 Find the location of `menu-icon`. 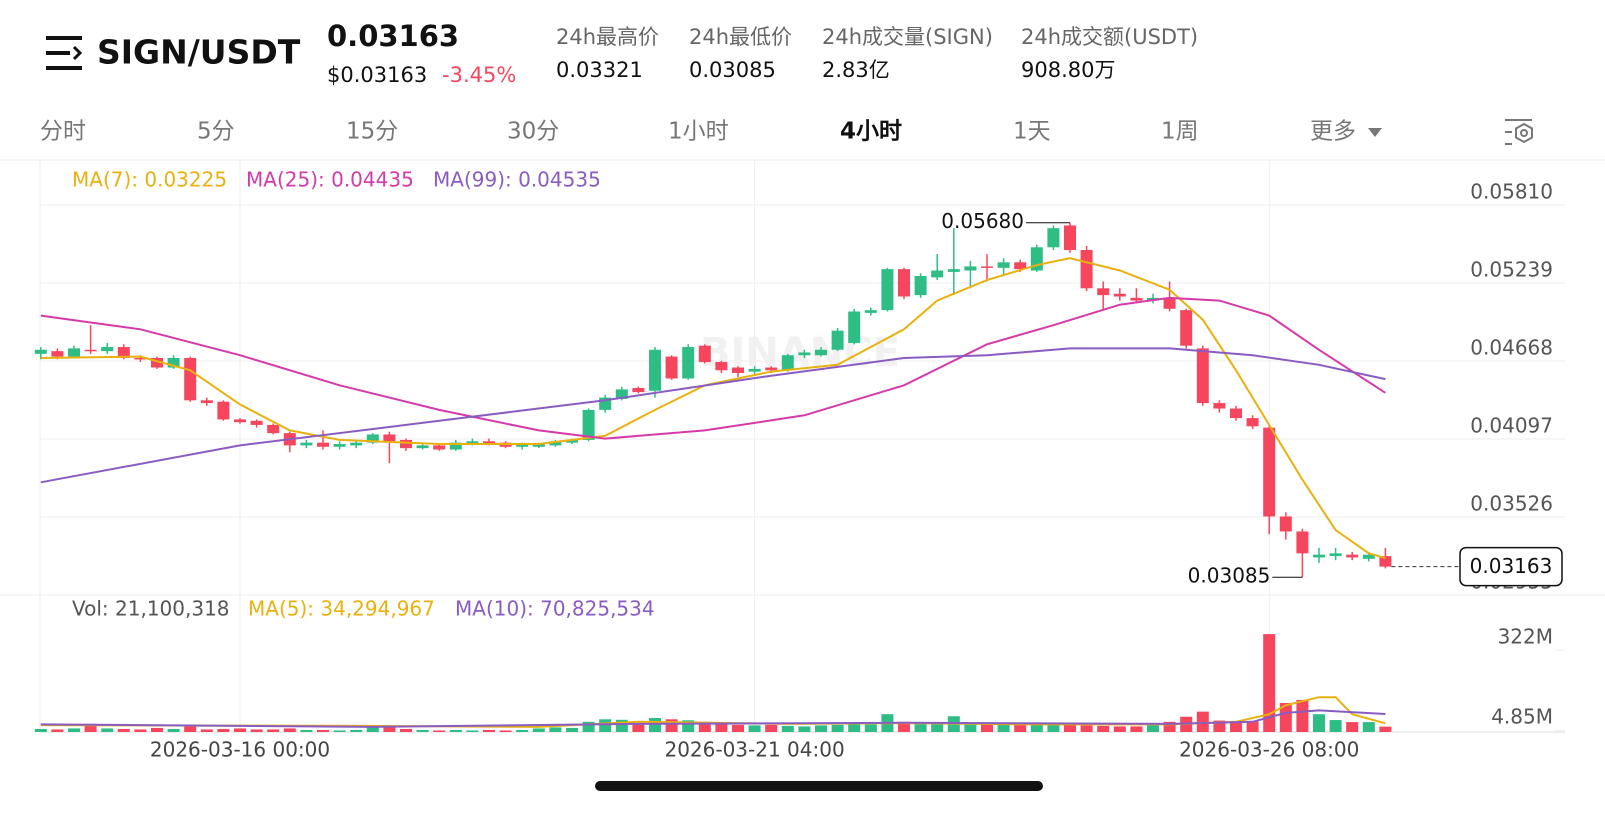

menu-icon is located at coordinates (64, 53).